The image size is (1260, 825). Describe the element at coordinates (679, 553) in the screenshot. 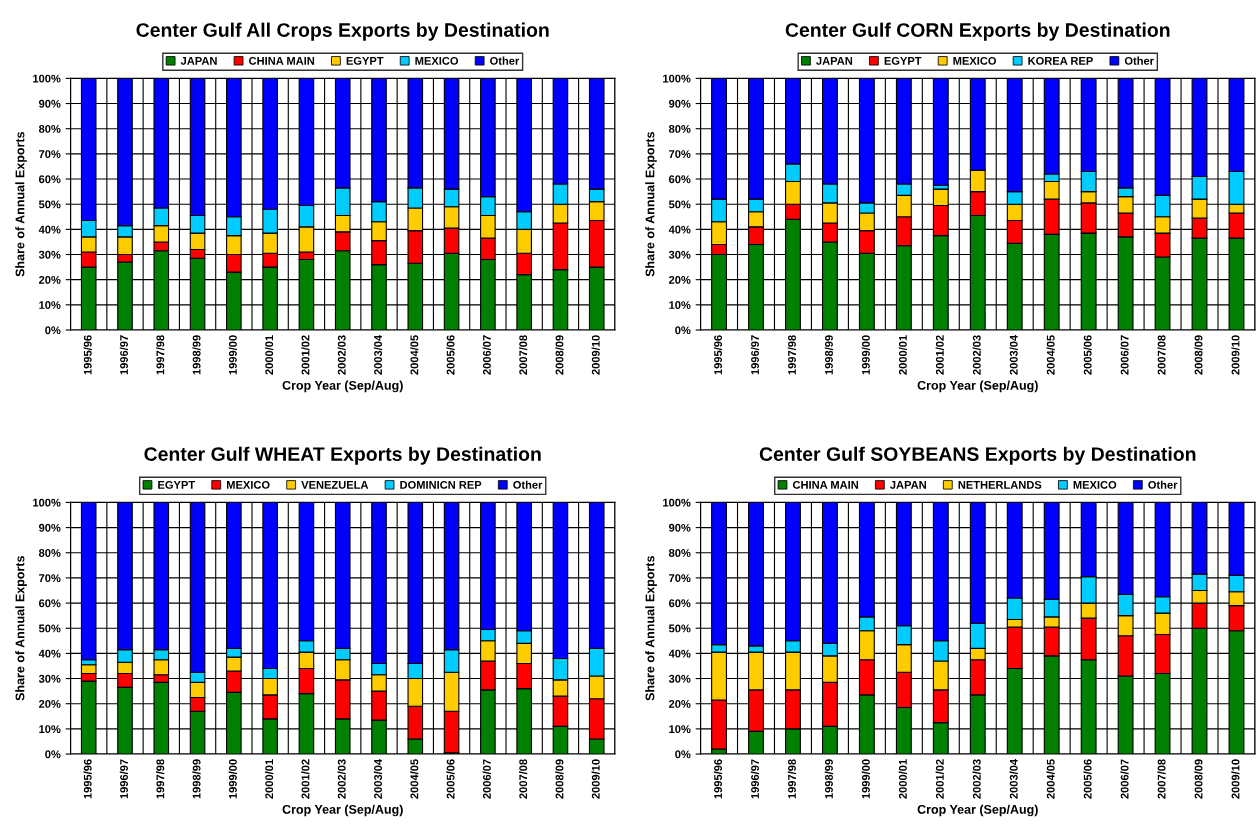

I see `y-tick-label: 80%` at that location.